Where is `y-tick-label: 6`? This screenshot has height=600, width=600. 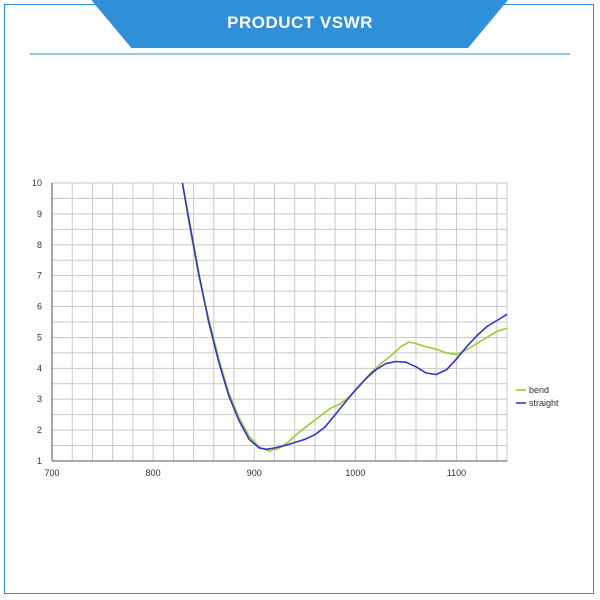
y-tick-label: 6 is located at coordinates (39, 307).